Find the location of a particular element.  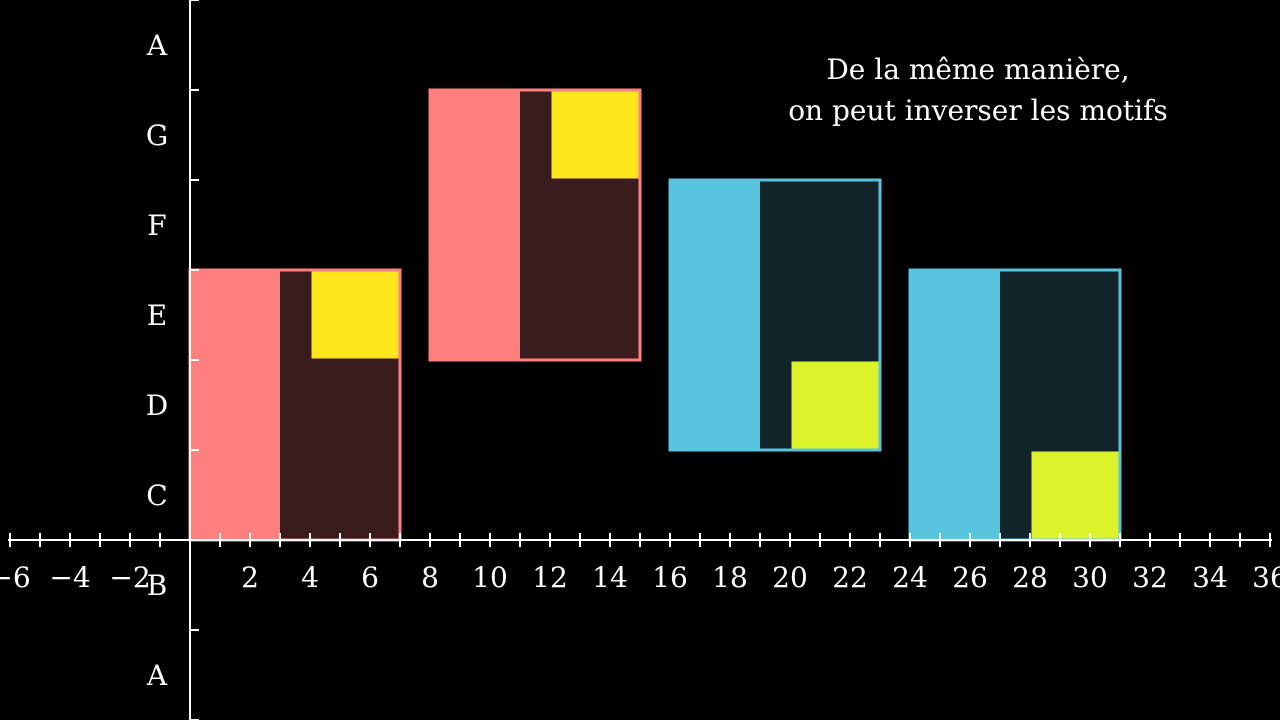

x-tick-label: 12 is located at coordinates (550, 577).